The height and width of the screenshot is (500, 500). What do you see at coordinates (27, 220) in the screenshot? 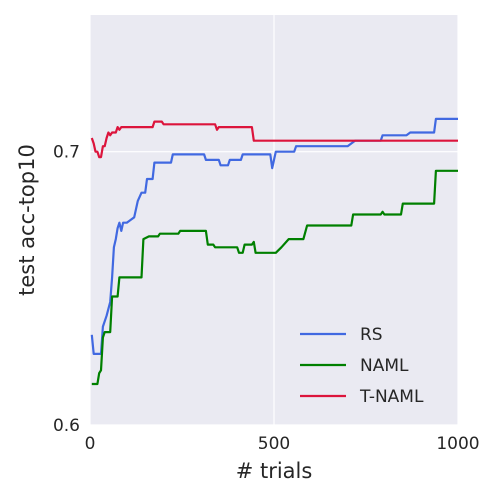
I see `y-axis-label: test acc-top10` at bounding box center [27, 220].